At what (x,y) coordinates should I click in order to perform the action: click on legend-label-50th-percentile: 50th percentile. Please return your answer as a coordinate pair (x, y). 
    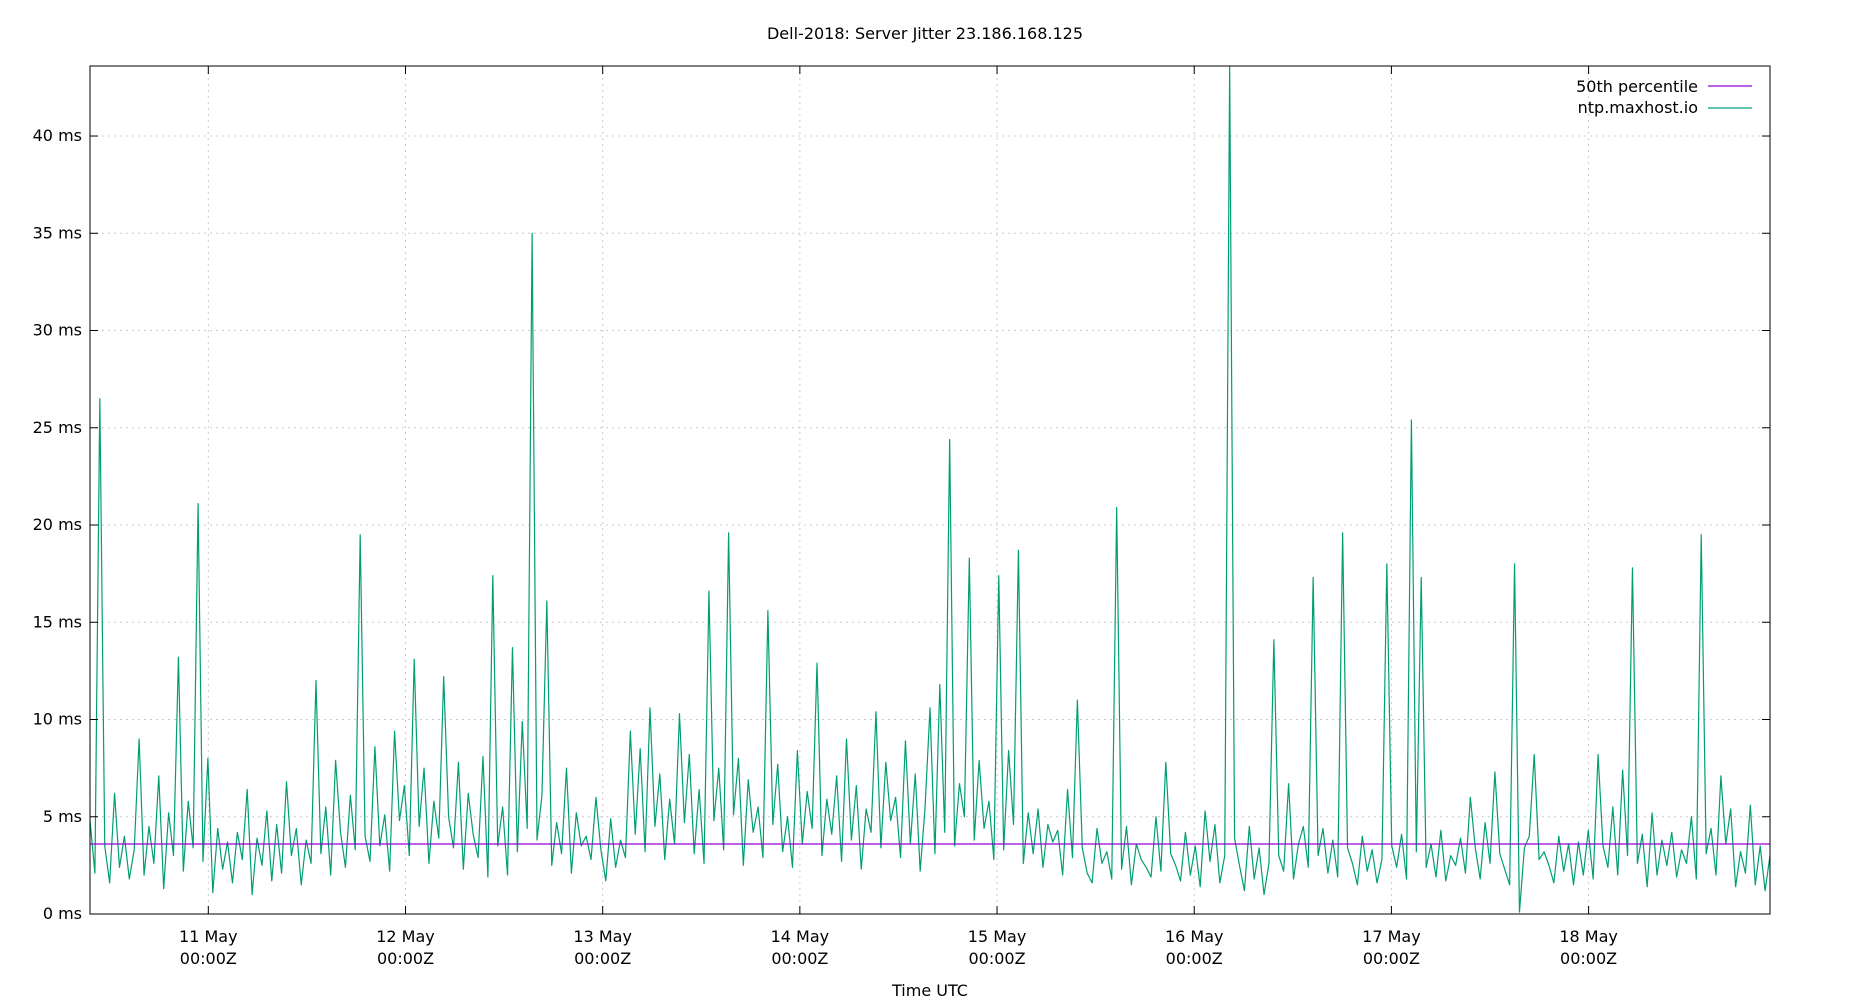
    Looking at the image, I should click on (1637, 86).